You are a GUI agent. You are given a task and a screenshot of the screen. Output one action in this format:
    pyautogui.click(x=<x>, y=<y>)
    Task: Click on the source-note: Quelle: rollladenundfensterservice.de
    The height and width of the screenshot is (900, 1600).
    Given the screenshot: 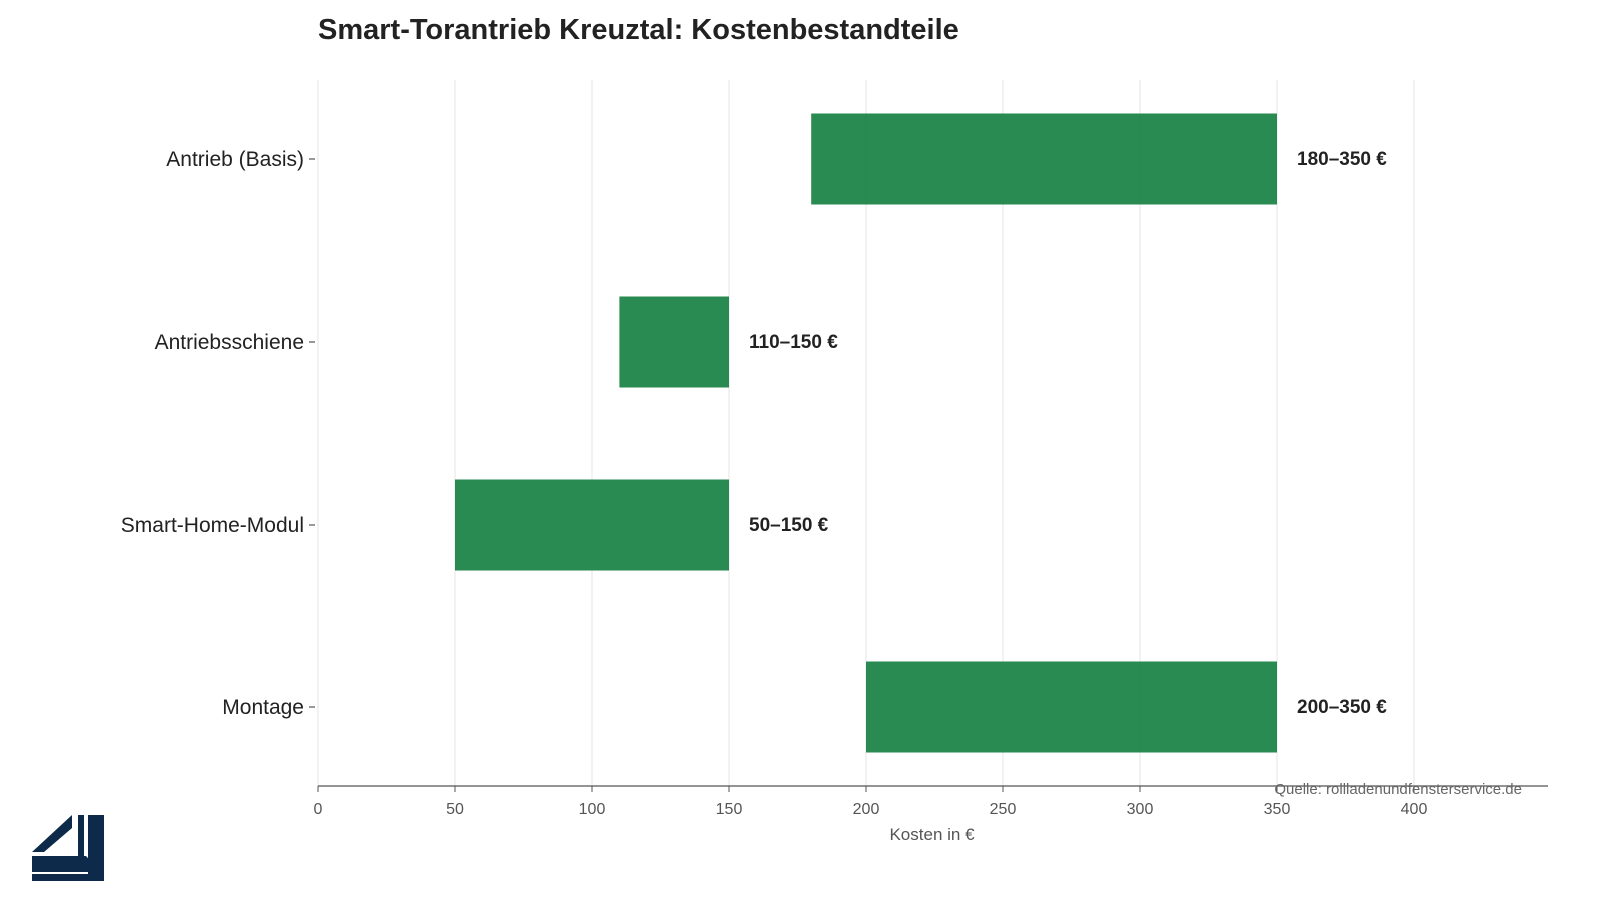 What is the action you would take?
    pyautogui.click(x=1398, y=789)
    